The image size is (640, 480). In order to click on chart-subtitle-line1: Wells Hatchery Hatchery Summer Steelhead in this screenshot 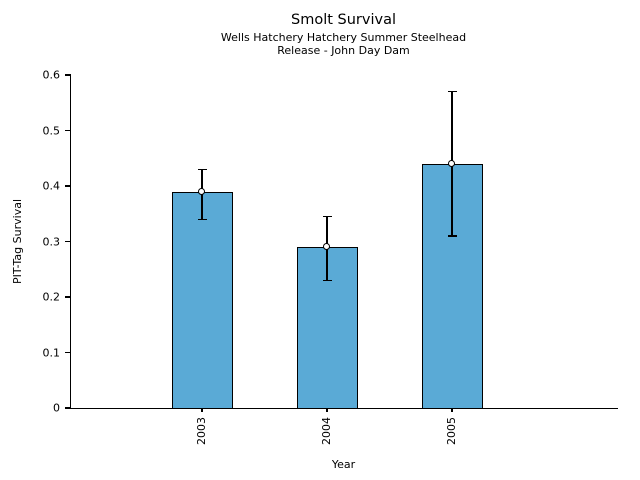, I will do `click(343, 37)`.